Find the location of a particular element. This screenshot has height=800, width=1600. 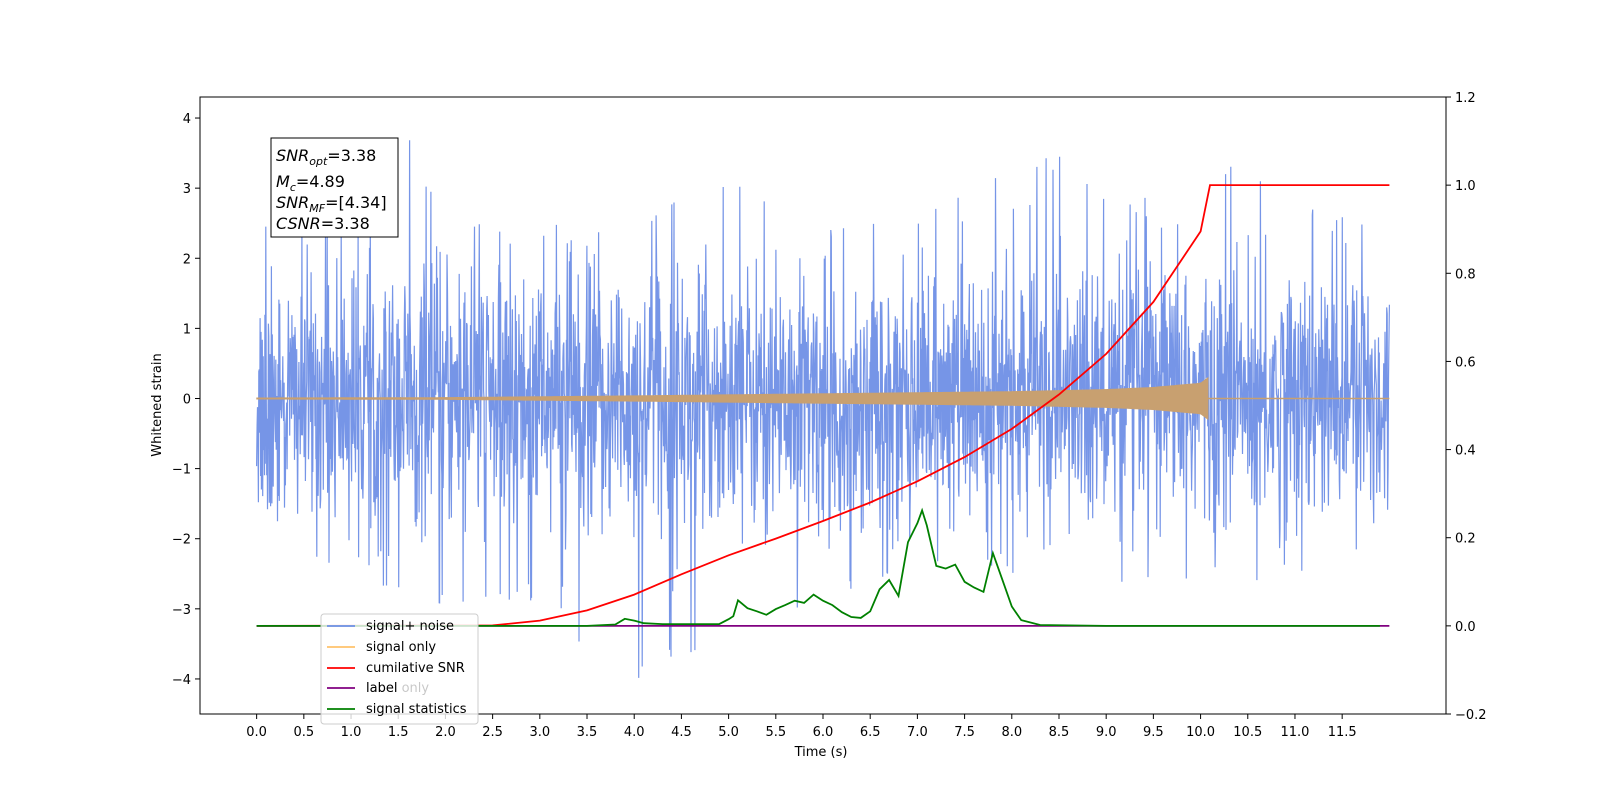

y-tick-label: −1 is located at coordinates (181, 470).